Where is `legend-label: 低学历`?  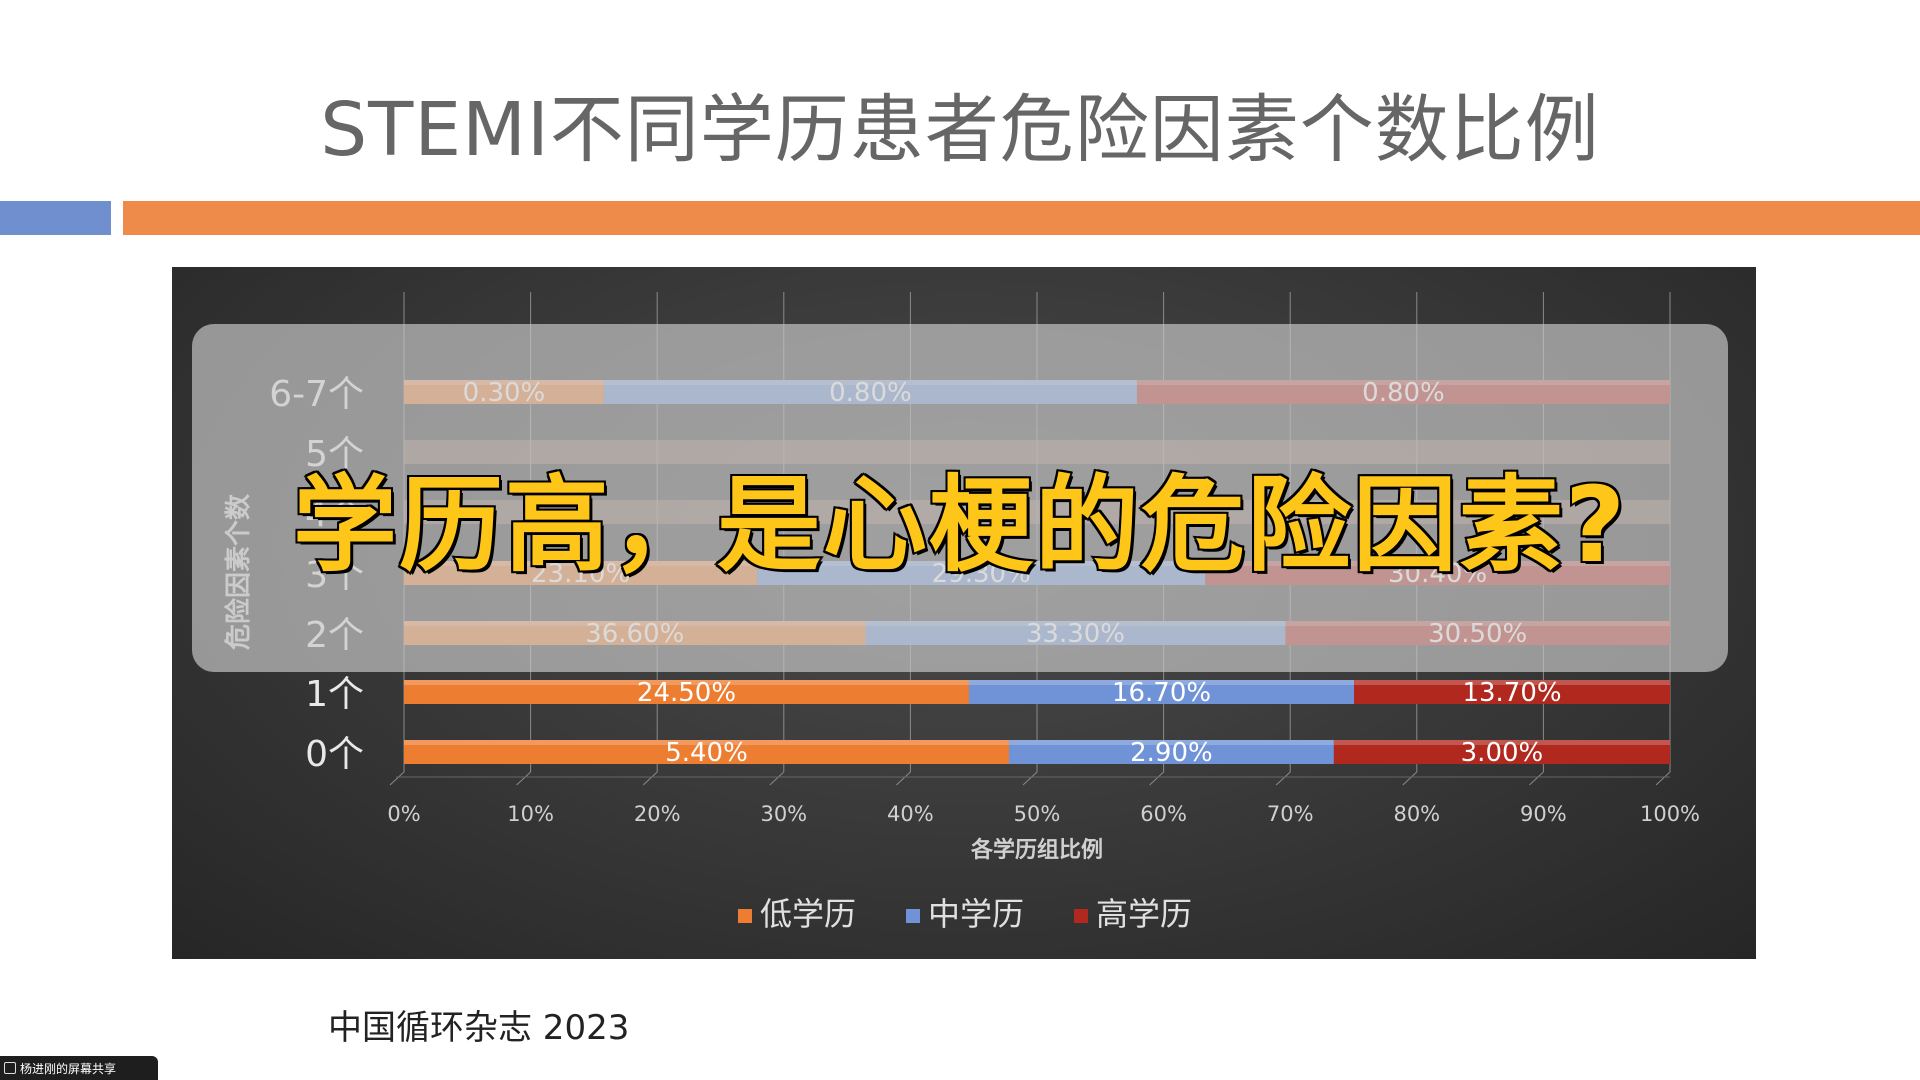
legend-label: 低学历 is located at coordinates (808, 914).